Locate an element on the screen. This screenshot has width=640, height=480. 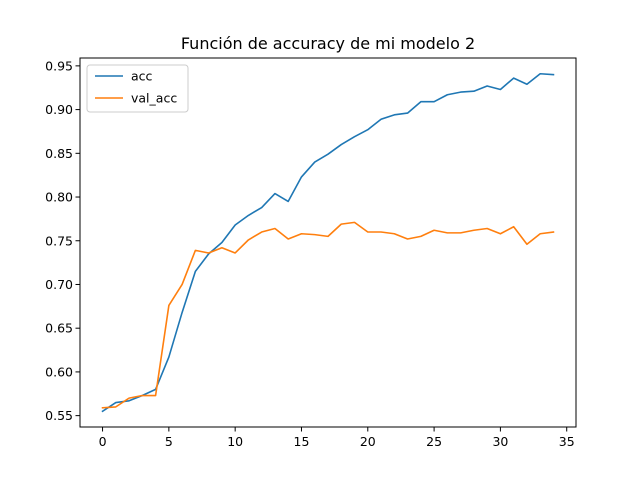
y-tick-label: 0.80 is located at coordinates (59, 197).